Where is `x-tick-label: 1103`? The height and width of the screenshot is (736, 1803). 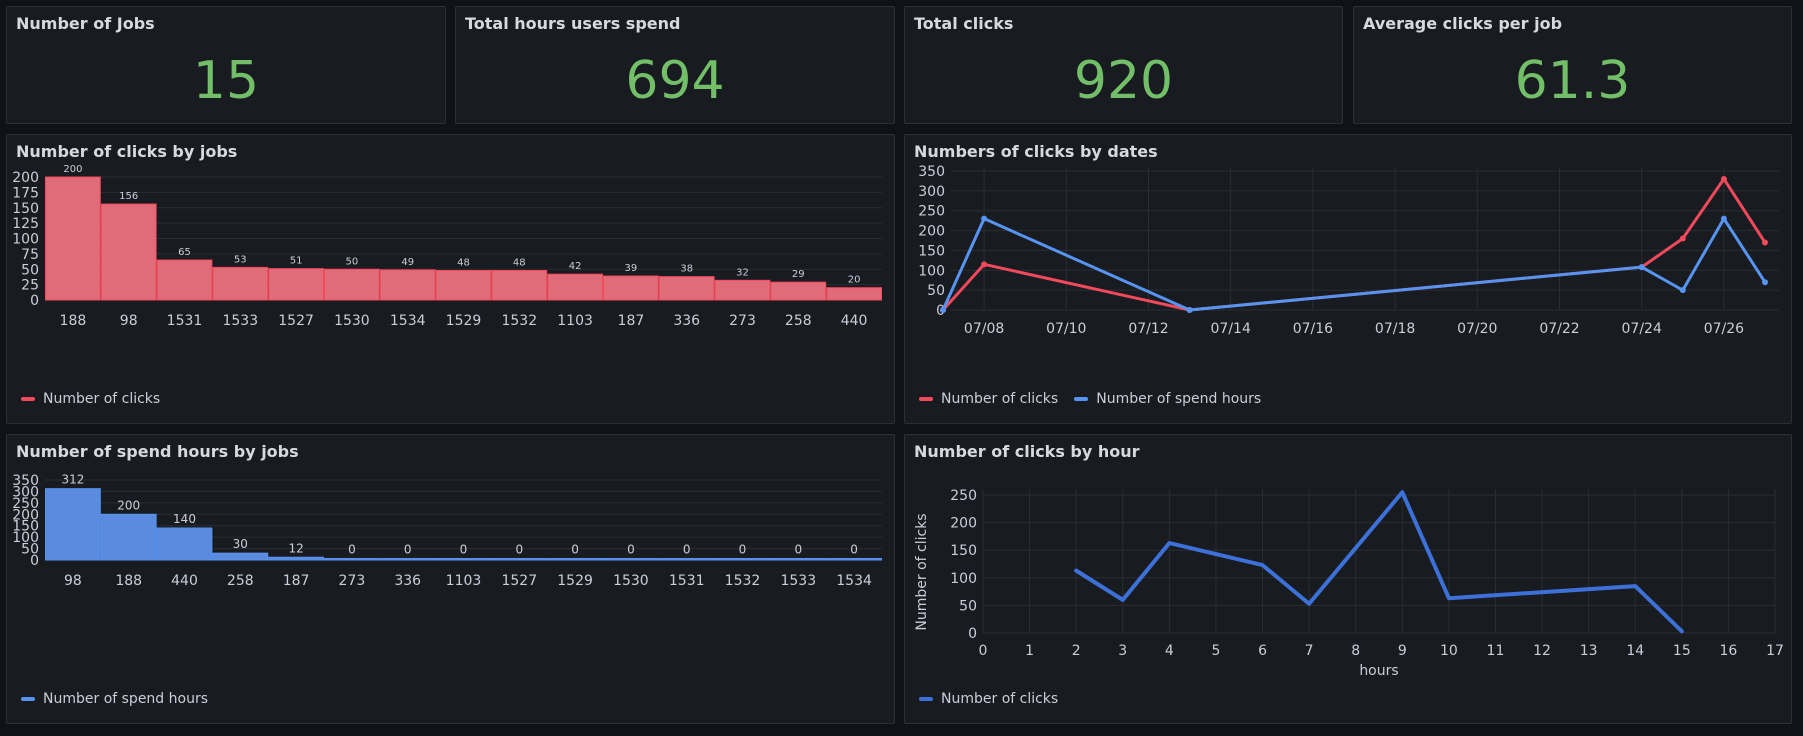 x-tick-label: 1103 is located at coordinates (464, 581).